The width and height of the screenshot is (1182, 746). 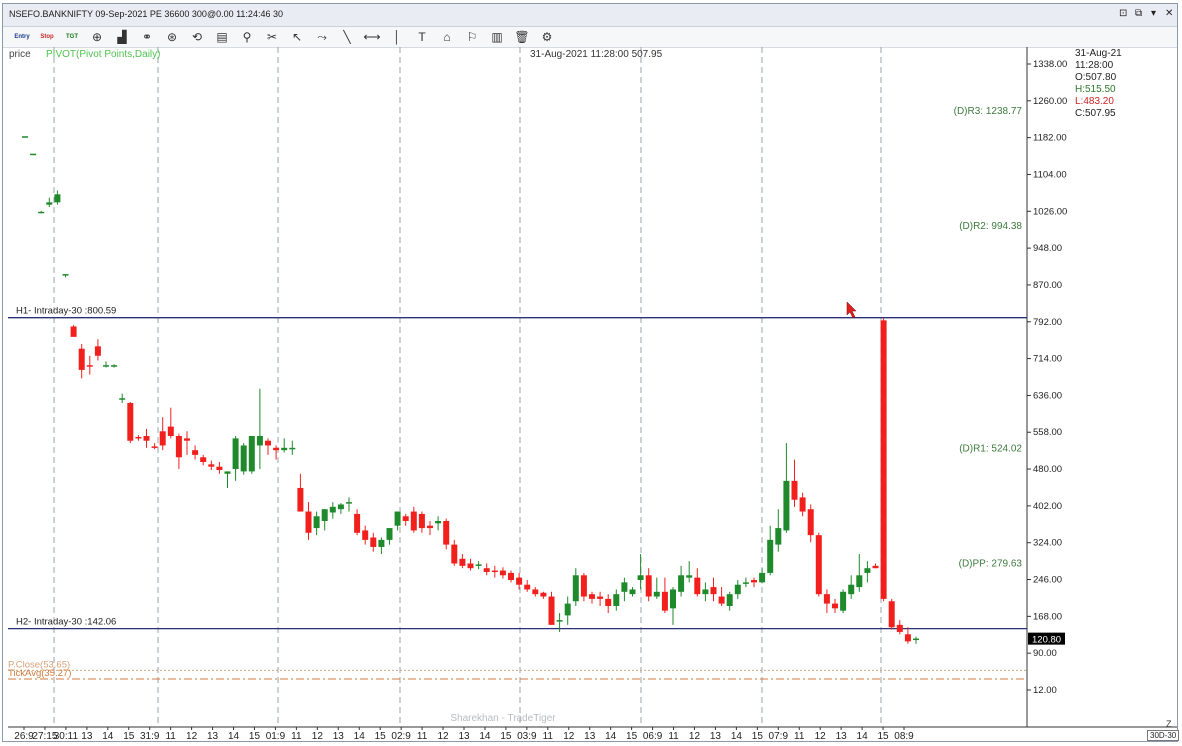 What do you see at coordinates (1169, 13) in the screenshot?
I see `close-icon: ✕` at bounding box center [1169, 13].